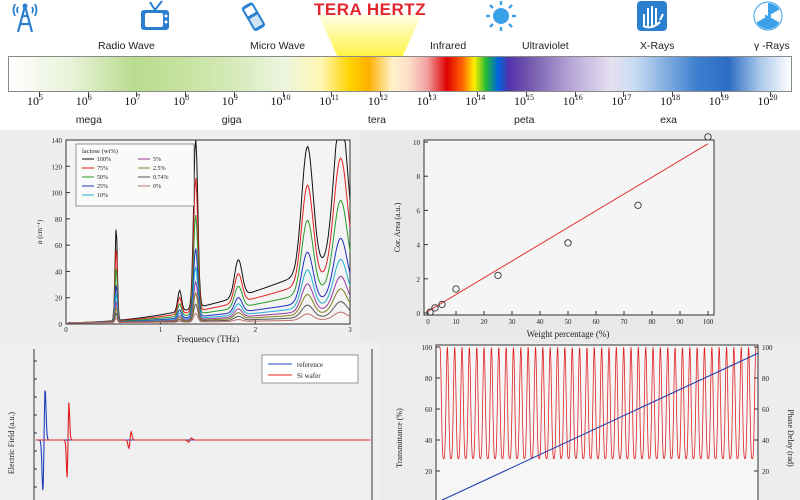 The height and width of the screenshot is (500, 800). What do you see at coordinates (457, 322) in the screenshot?
I see `x-tick-label: 10` at bounding box center [457, 322].